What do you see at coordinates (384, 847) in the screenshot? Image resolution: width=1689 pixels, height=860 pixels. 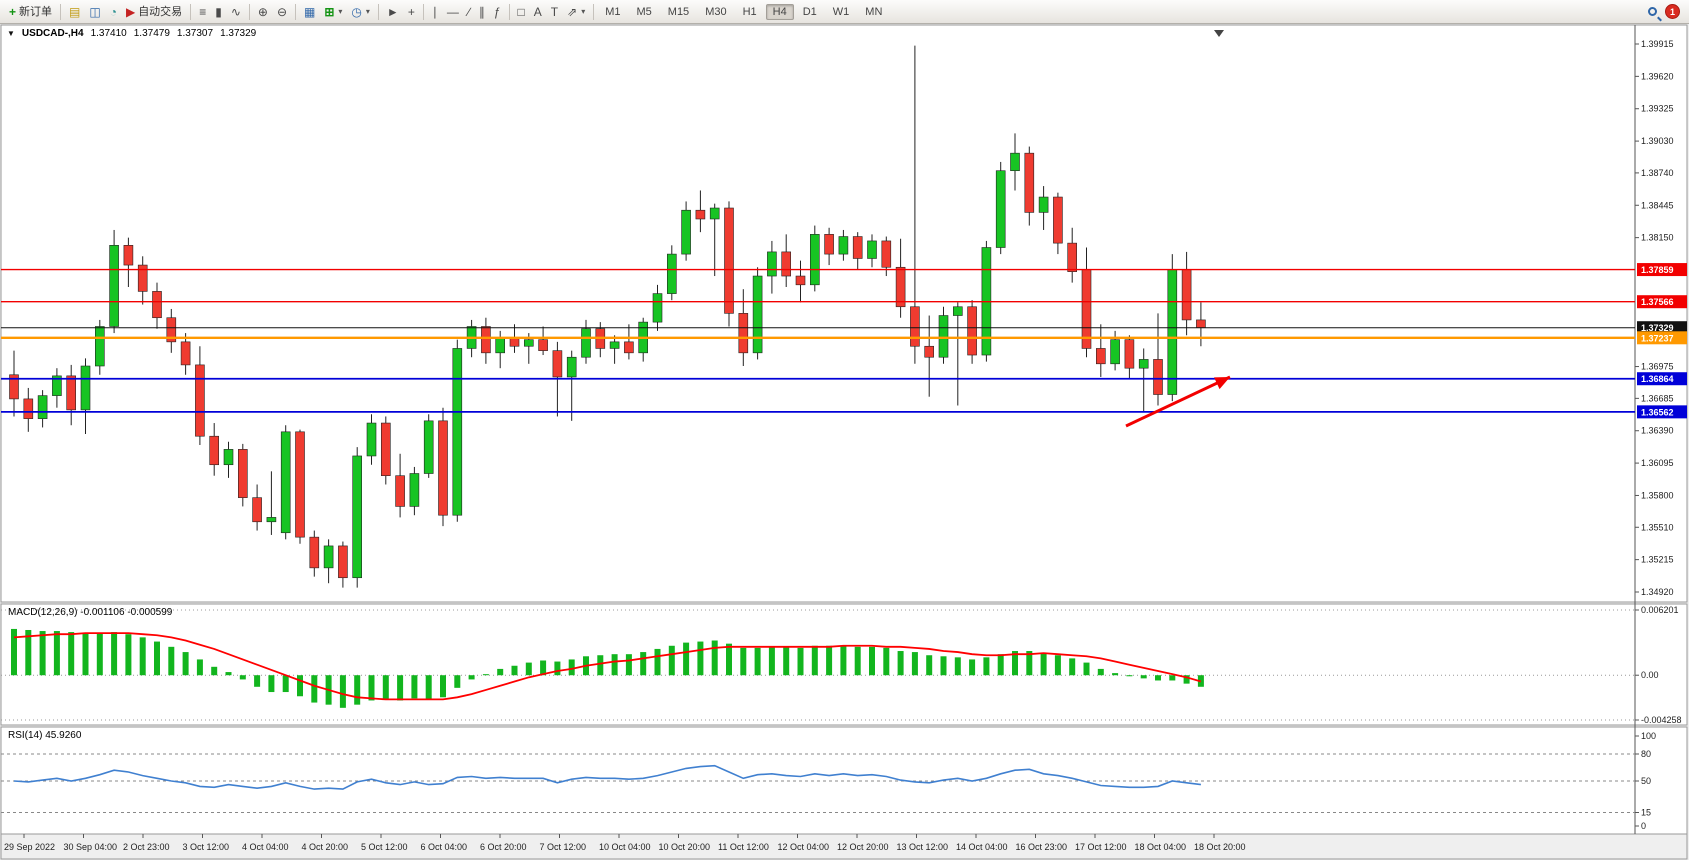 I see `time-axis-label: 5 Oct 12:00` at bounding box center [384, 847].